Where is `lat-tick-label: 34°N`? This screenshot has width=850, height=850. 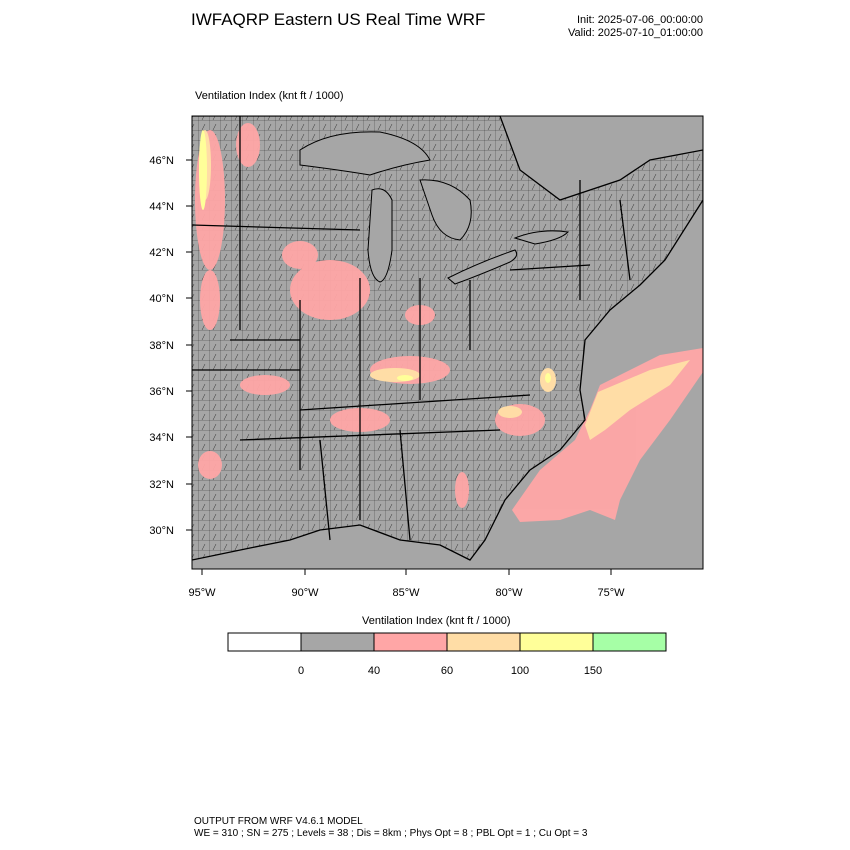
lat-tick-label: 34°N is located at coordinates (161, 438).